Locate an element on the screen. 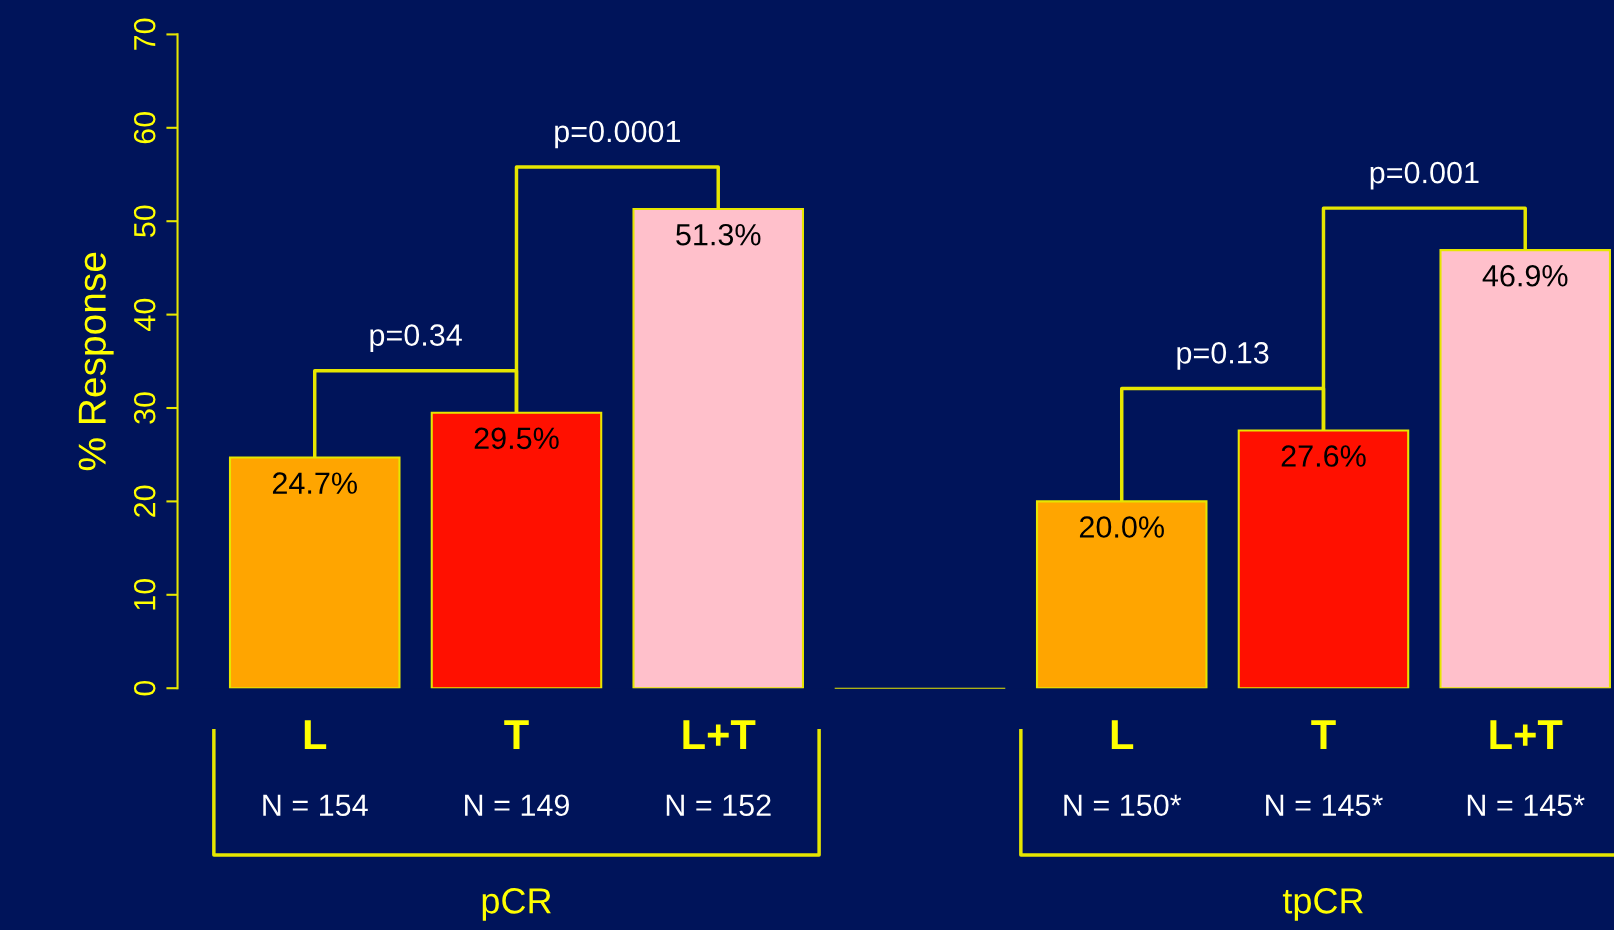  annotation: p=0.001 is located at coordinates (1424, 175).